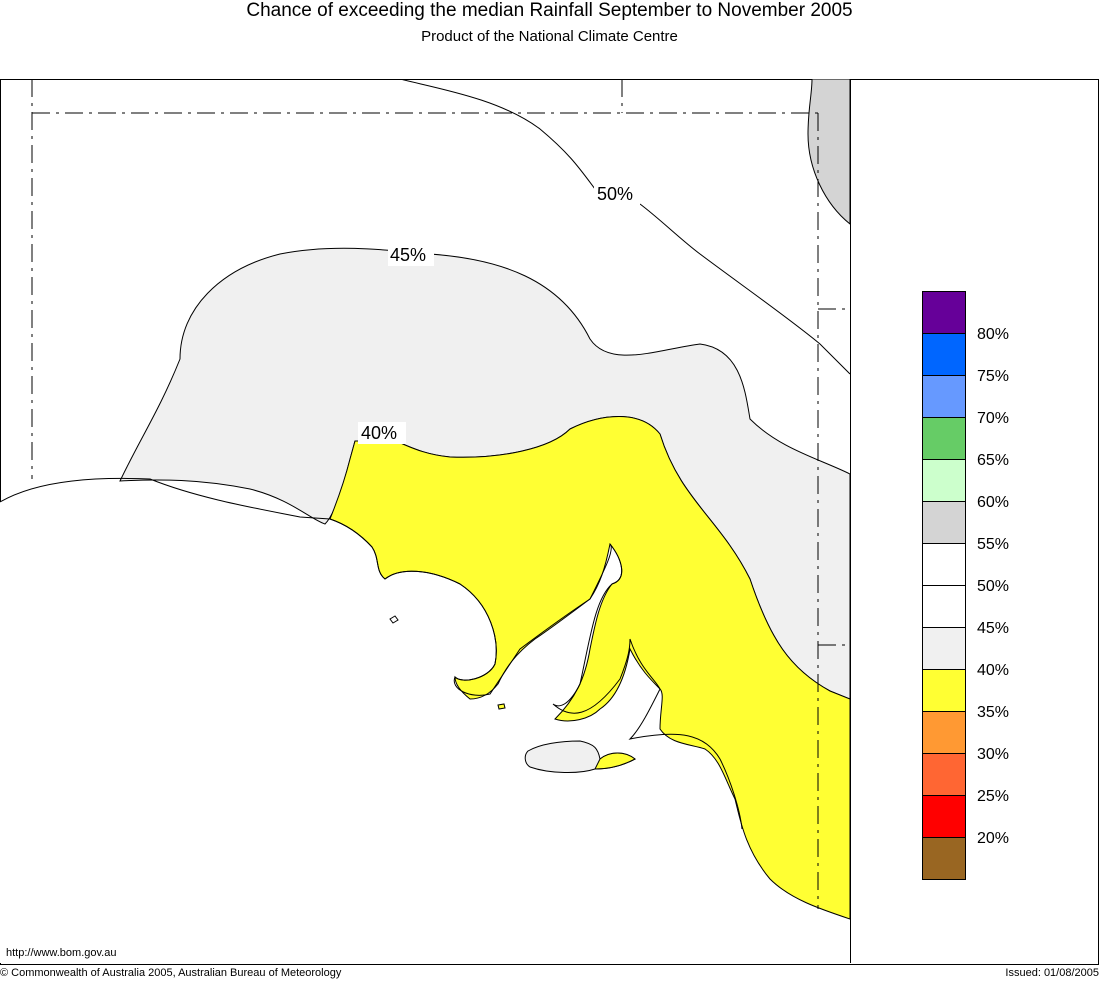 This screenshot has height=982, width=1099. I want to click on coastline, so click(306, 586).